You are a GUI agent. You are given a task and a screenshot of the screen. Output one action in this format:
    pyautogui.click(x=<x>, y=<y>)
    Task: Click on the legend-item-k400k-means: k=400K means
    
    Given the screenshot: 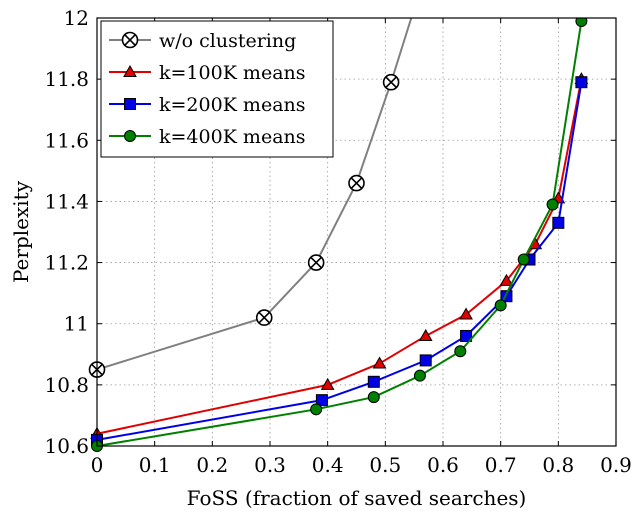 What is the action you would take?
    pyautogui.click(x=207, y=137)
    